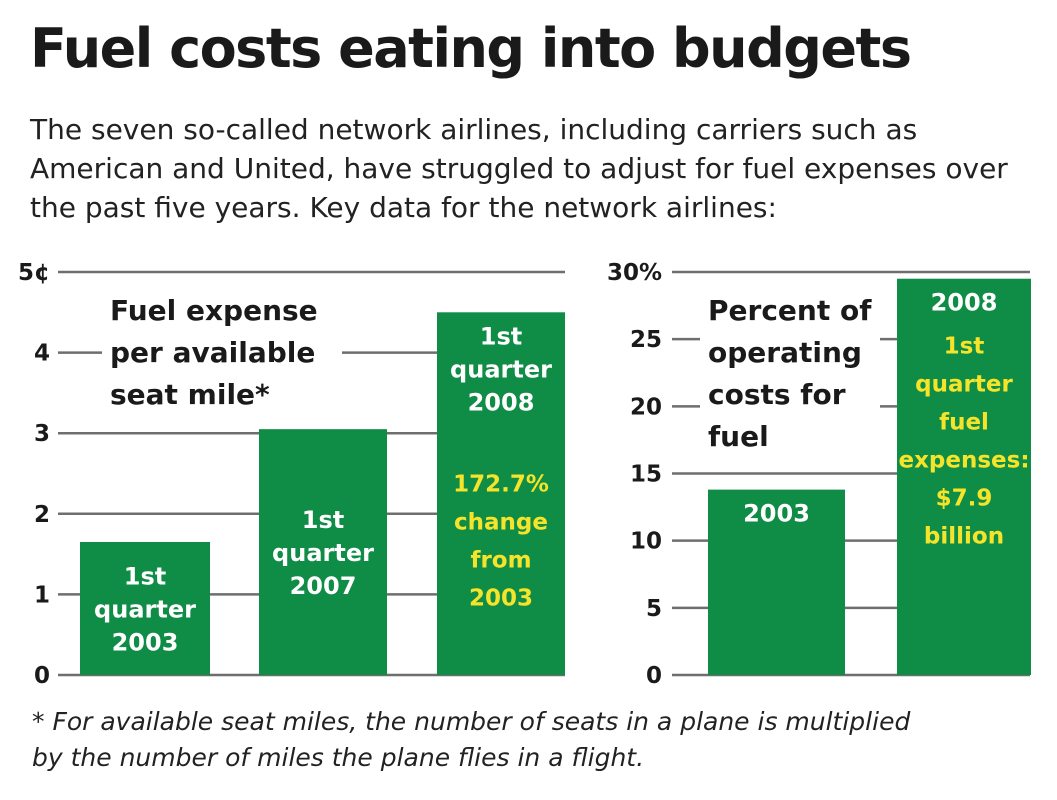 The height and width of the screenshot is (800, 1057). Describe the element at coordinates (964, 537) in the screenshot. I see `bar-annotation: billion` at that location.